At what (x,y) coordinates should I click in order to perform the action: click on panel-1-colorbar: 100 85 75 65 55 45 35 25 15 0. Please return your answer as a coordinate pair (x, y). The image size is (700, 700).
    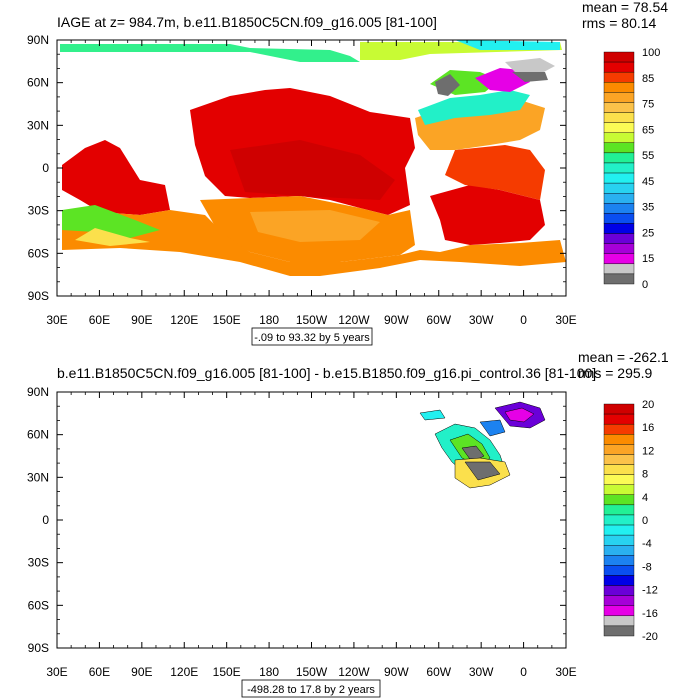
    Looking at the image, I should click on (631, 169).